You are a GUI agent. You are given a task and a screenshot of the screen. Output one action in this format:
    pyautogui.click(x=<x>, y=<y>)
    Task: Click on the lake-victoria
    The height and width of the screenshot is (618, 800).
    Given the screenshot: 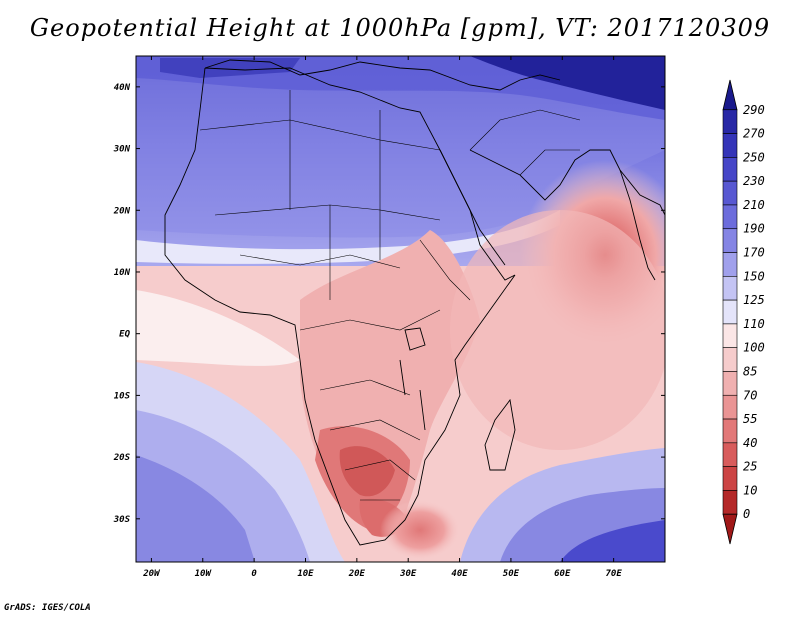 What is the action you would take?
    pyautogui.click(x=415, y=339)
    